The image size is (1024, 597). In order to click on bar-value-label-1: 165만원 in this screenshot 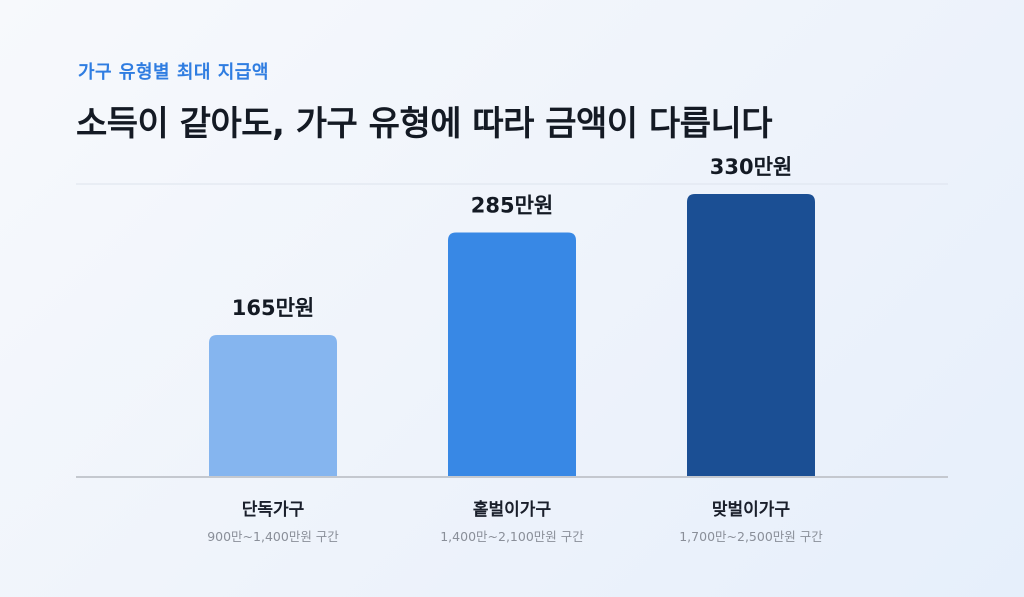, I will do `click(273, 308)`.